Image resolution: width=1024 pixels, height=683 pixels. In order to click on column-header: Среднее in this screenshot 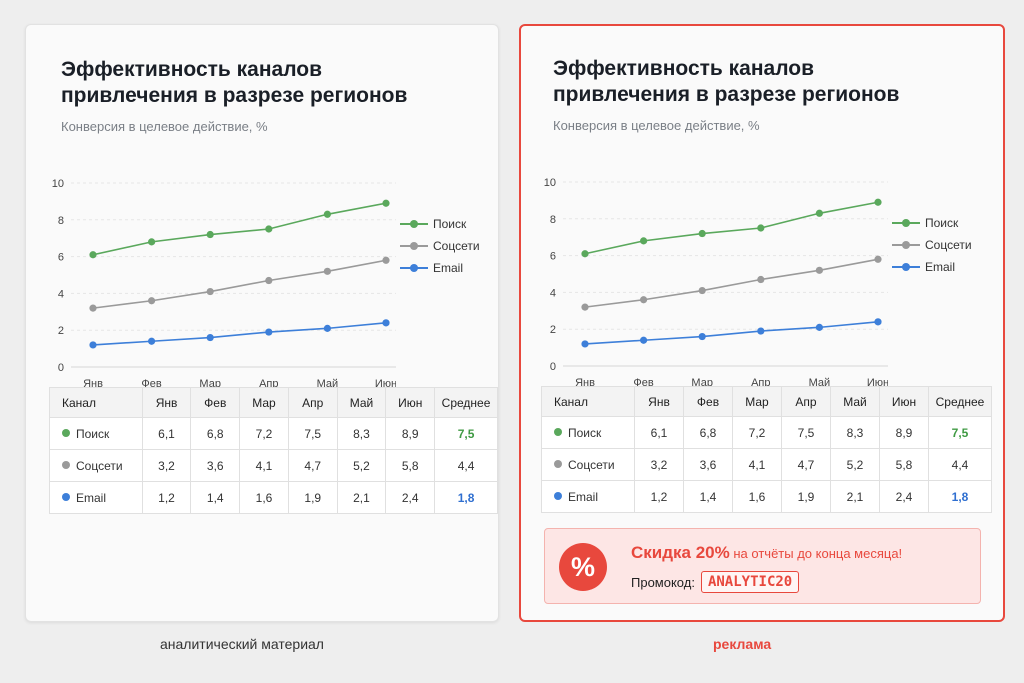, I will do `click(466, 402)`.